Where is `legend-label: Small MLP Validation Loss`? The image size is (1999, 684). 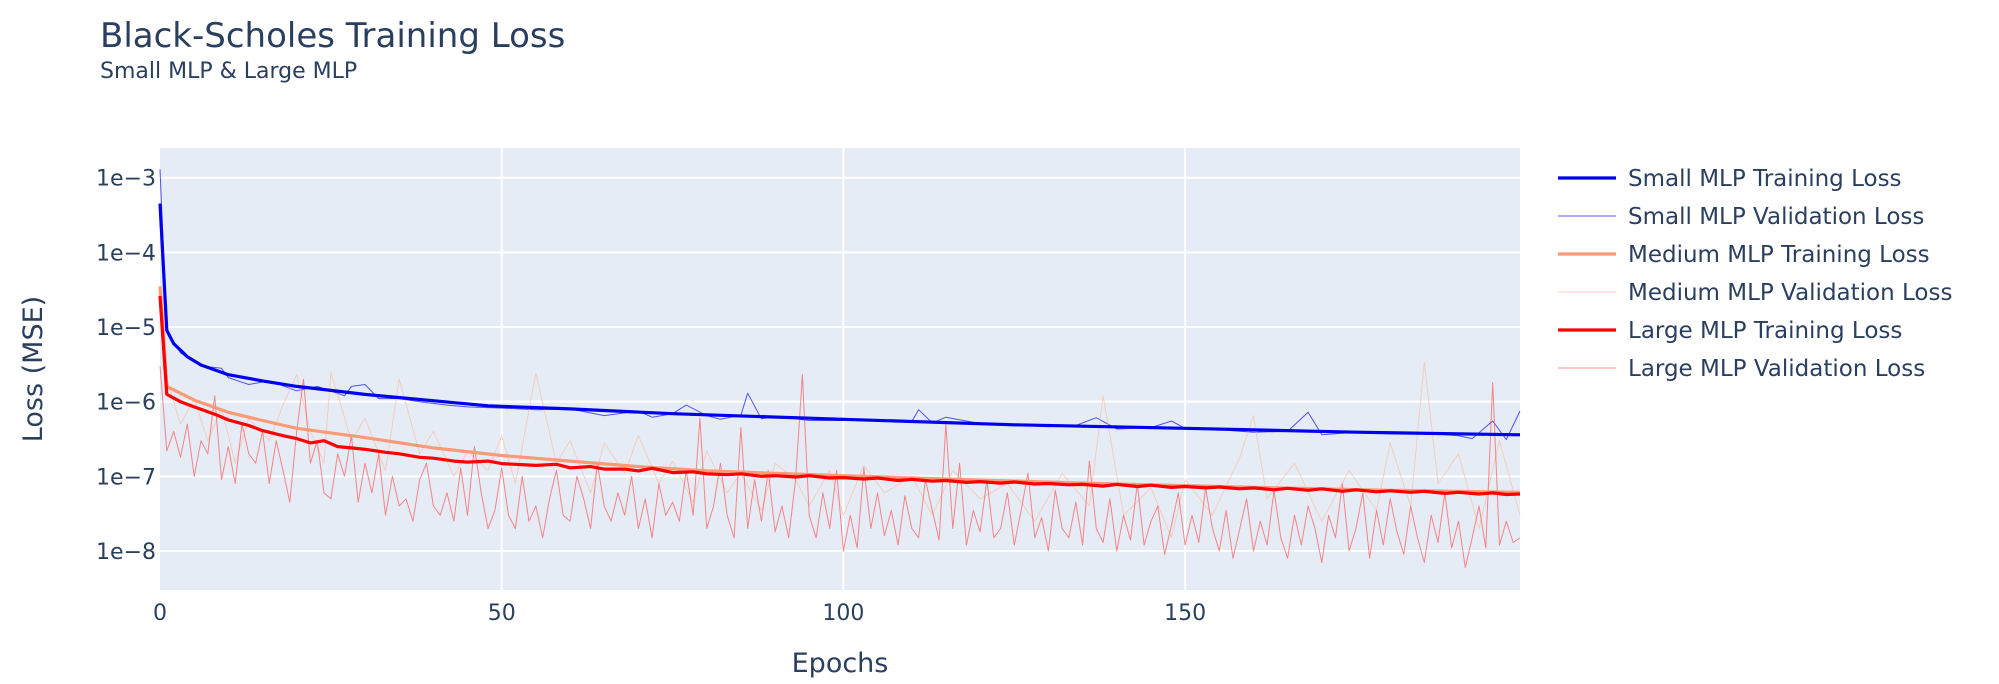 legend-label: Small MLP Validation Loss is located at coordinates (1776, 217).